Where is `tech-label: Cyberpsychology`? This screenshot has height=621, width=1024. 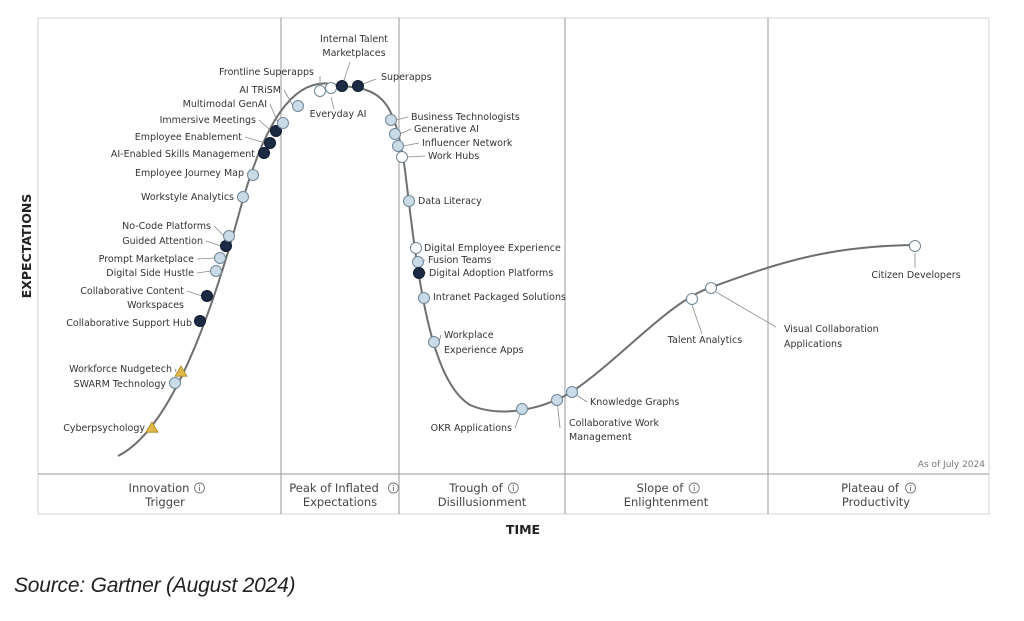
tech-label: Cyberpsychology is located at coordinates (104, 428).